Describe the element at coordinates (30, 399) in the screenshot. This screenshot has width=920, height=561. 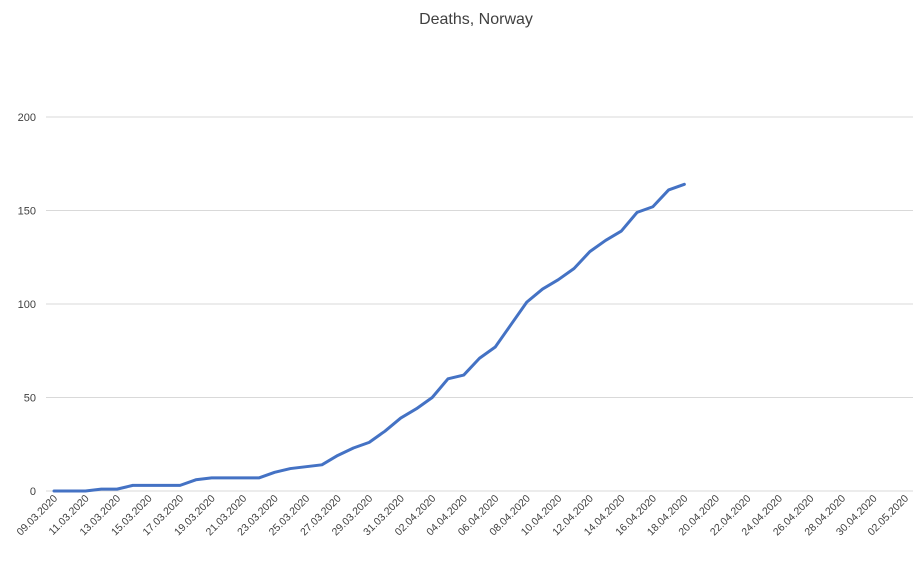
I see `y-tick-label: 50` at that location.